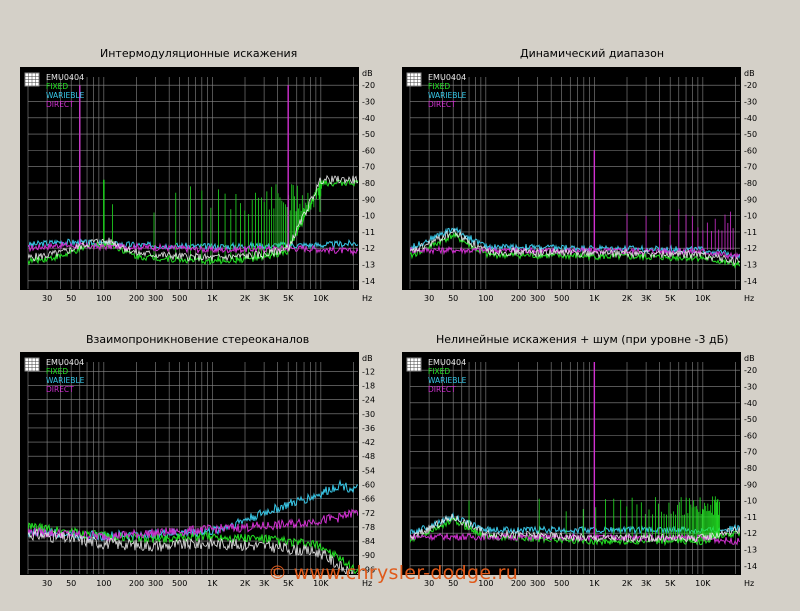 Image resolution: width=800 pixels, height=611 pixels. What do you see at coordinates (198, 339) in the screenshot?
I see `chart-title: Взаимопроникновение стереоканалов` at bounding box center [198, 339].